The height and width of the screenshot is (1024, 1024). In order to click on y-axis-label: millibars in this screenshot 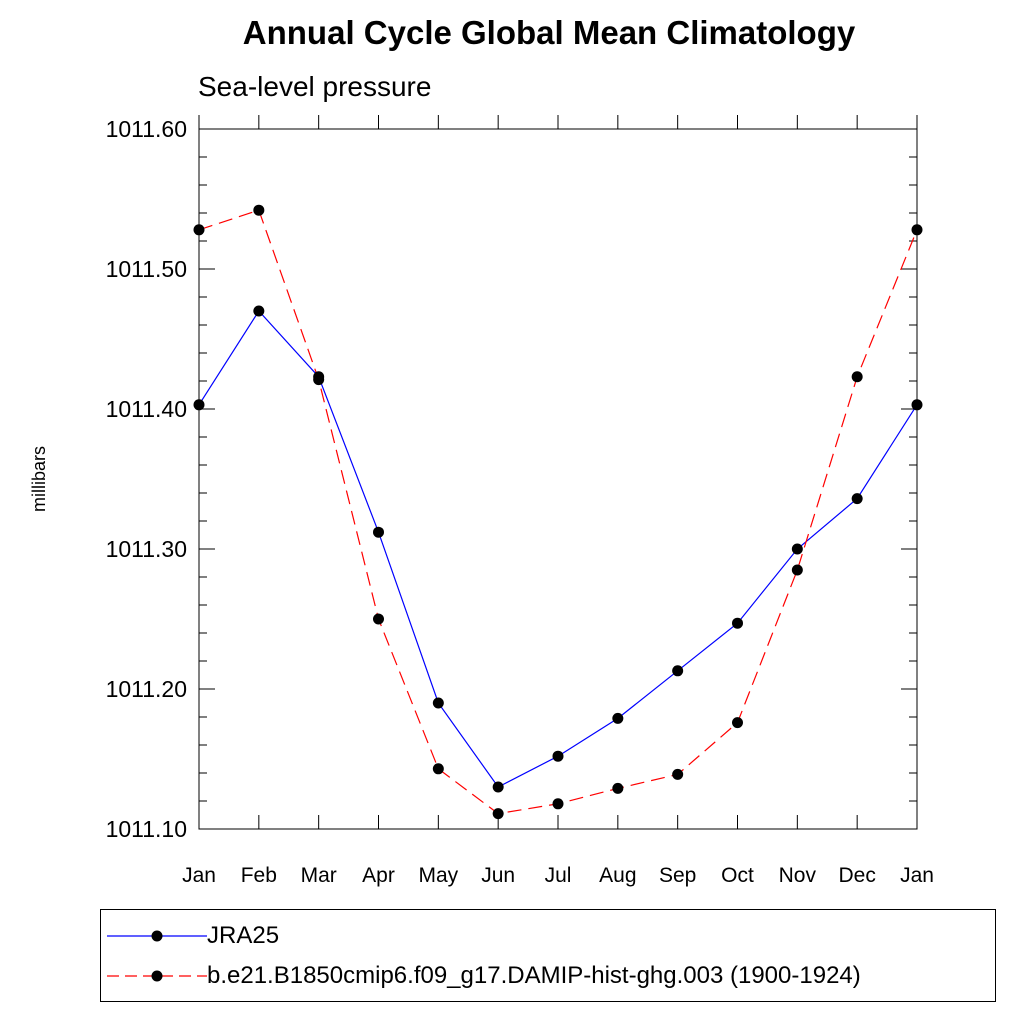, I will do `click(39, 479)`.